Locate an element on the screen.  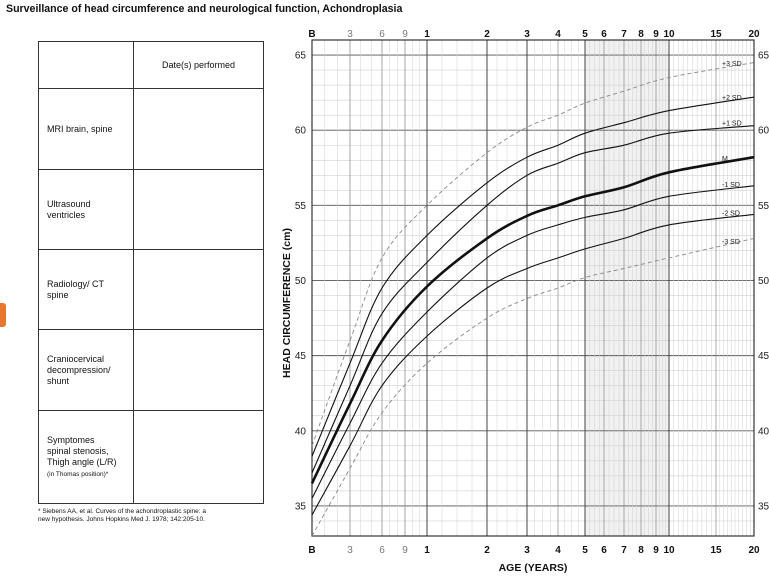
procedure-label-note: (in Thomas position)* is located at coordinates (78, 474).